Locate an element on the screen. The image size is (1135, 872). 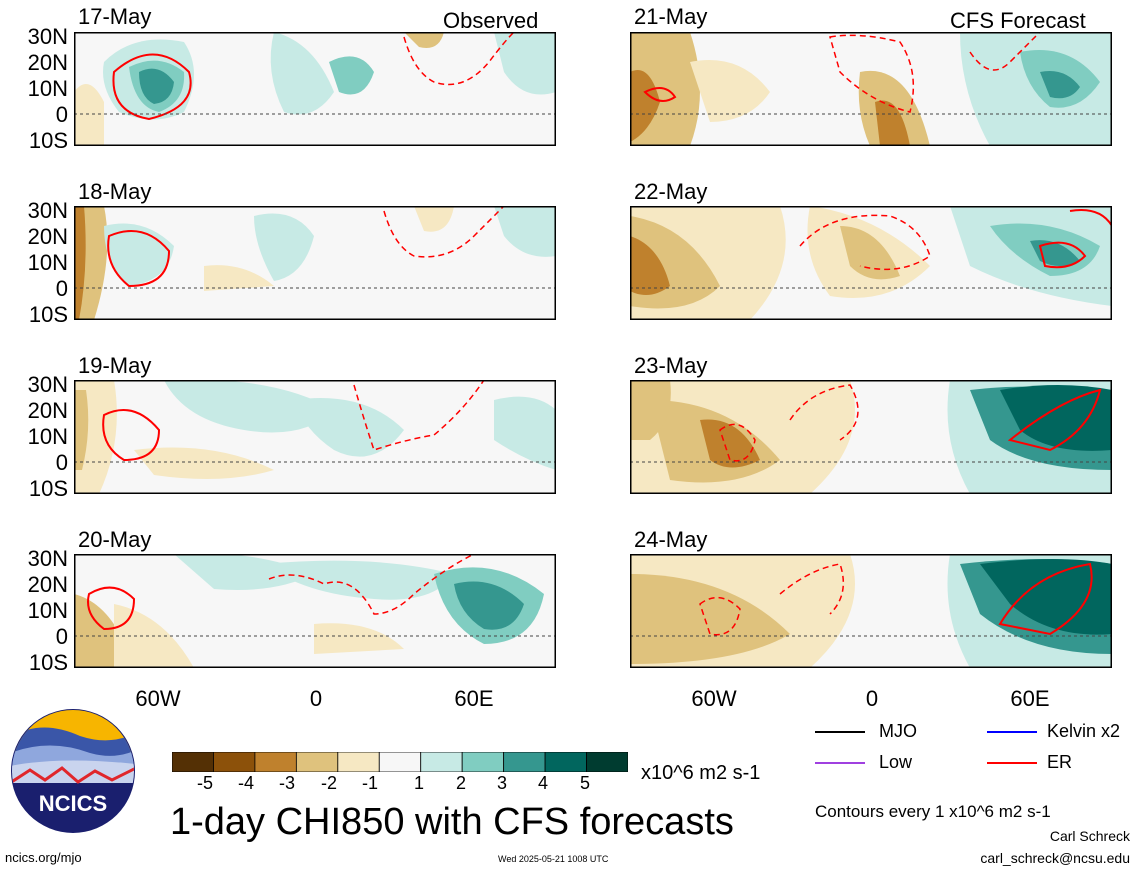
cfs-forecast-header: CFS Forecast is located at coordinates (1018, 20).